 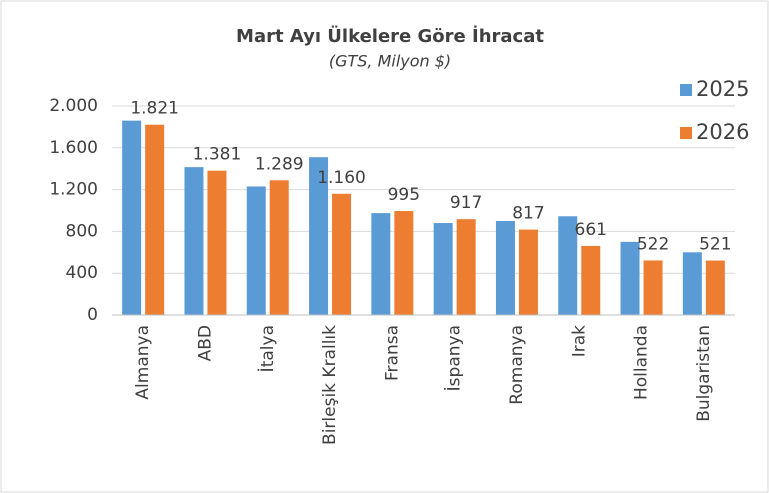 What do you see at coordinates (73, 148) in the screenshot?
I see `y-tick-label: 1.600` at bounding box center [73, 148].